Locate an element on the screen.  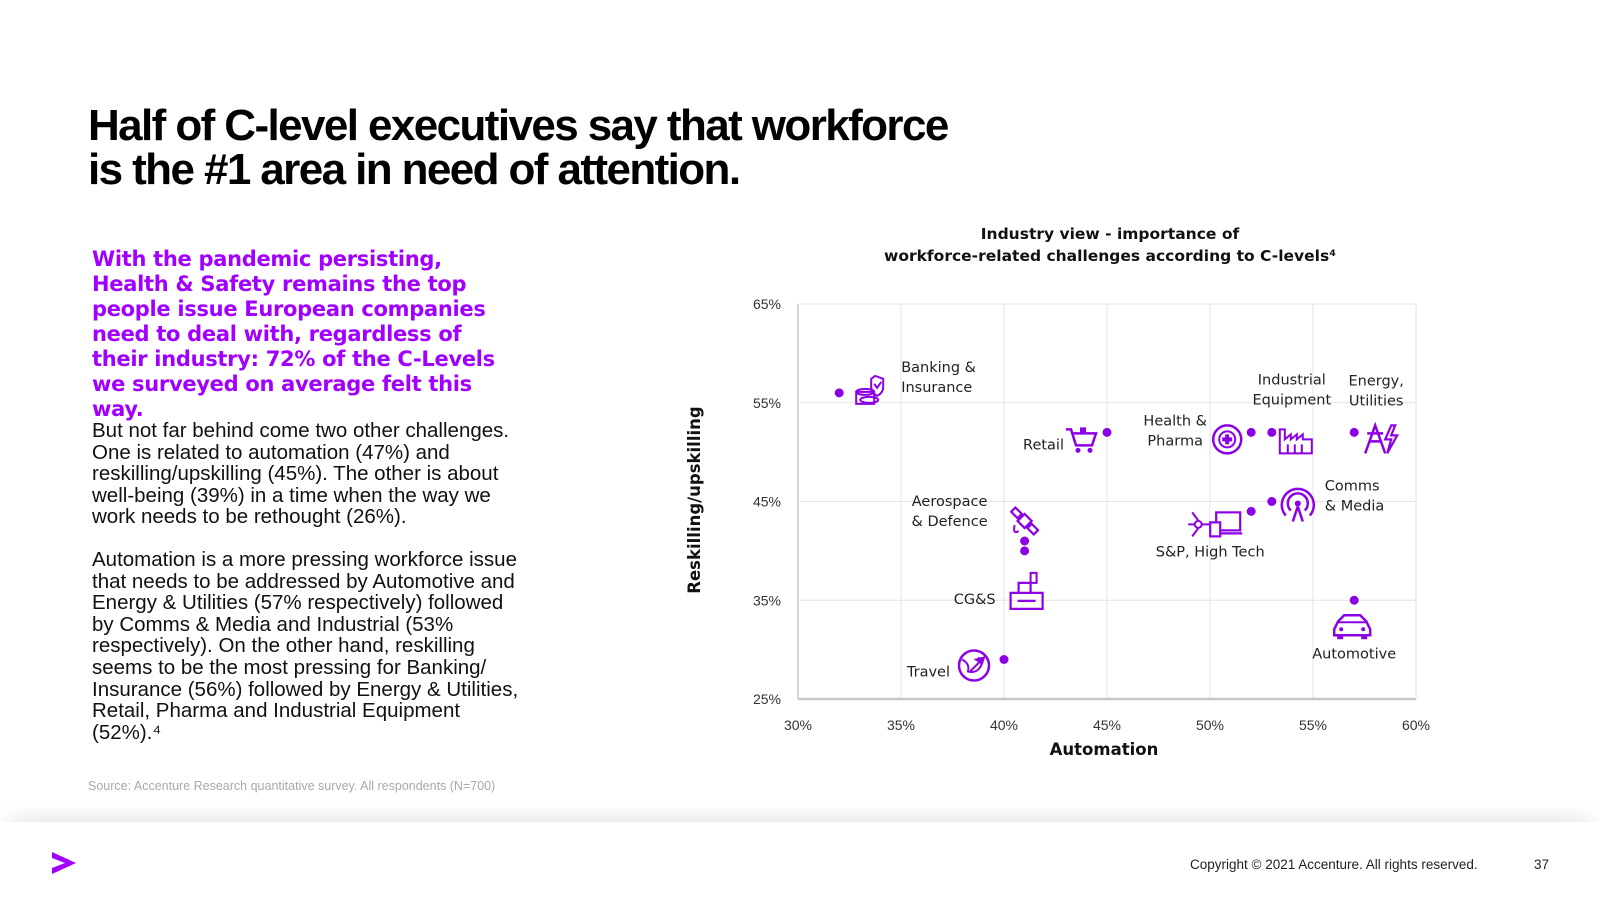
point-label: Retail is located at coordinates (1043, 445).